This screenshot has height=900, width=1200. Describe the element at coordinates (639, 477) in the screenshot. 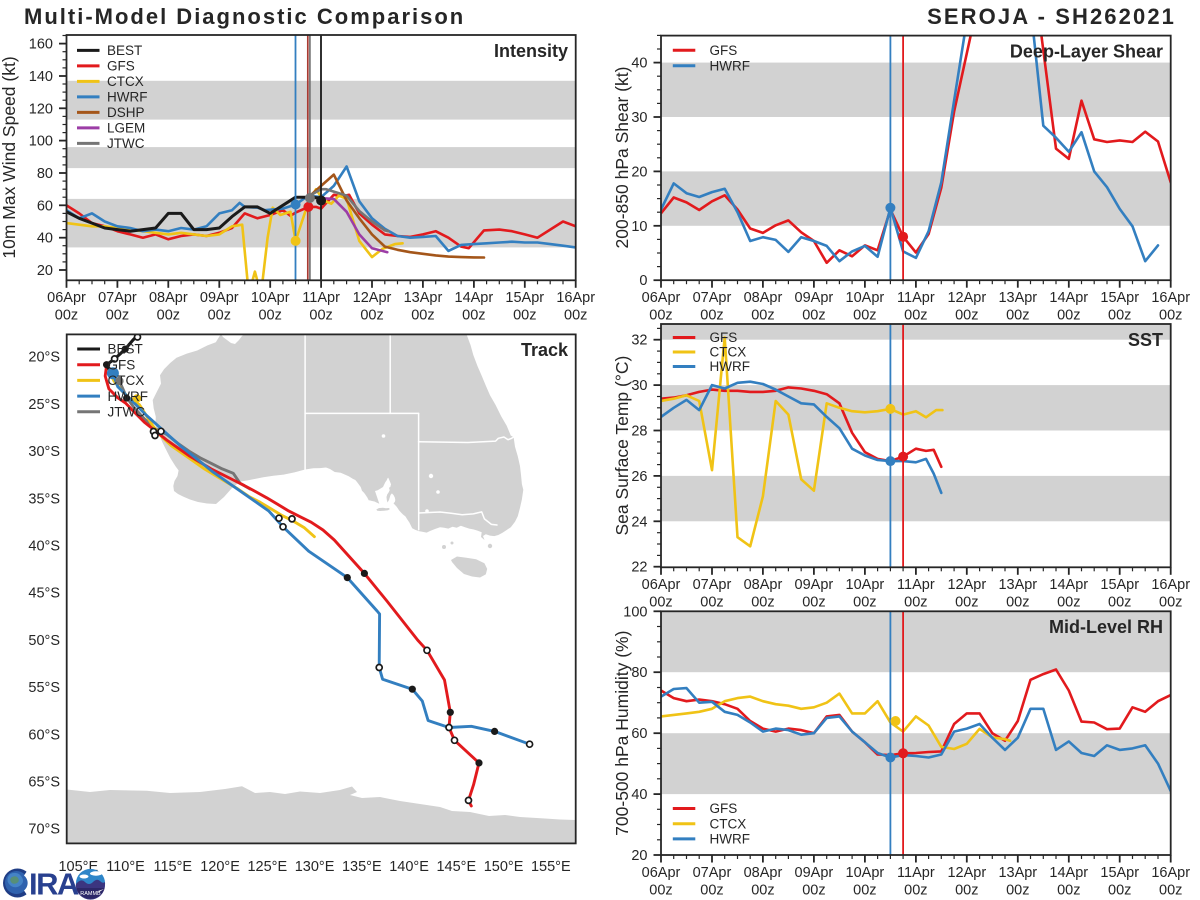

I see `svg-text: 26` at that location.